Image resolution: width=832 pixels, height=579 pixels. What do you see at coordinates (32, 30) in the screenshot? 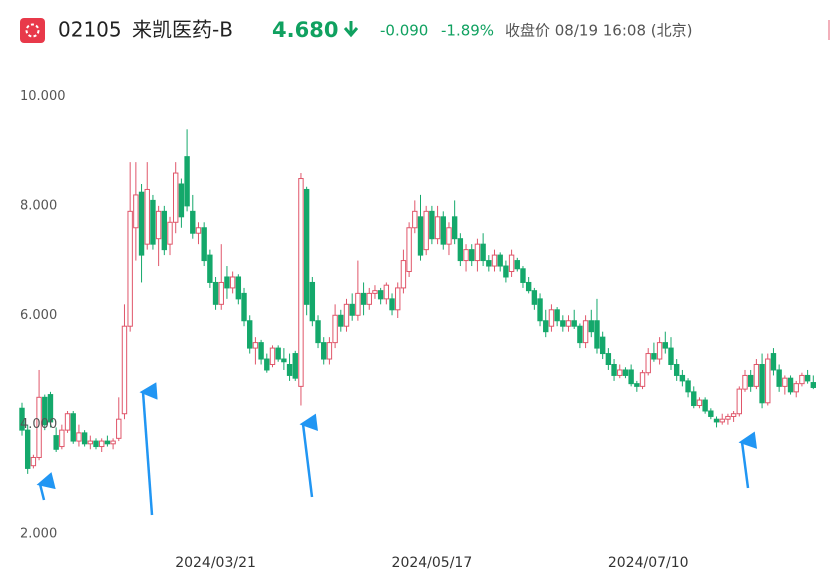
I see `hk-flag` at bounding box center [32, 30].